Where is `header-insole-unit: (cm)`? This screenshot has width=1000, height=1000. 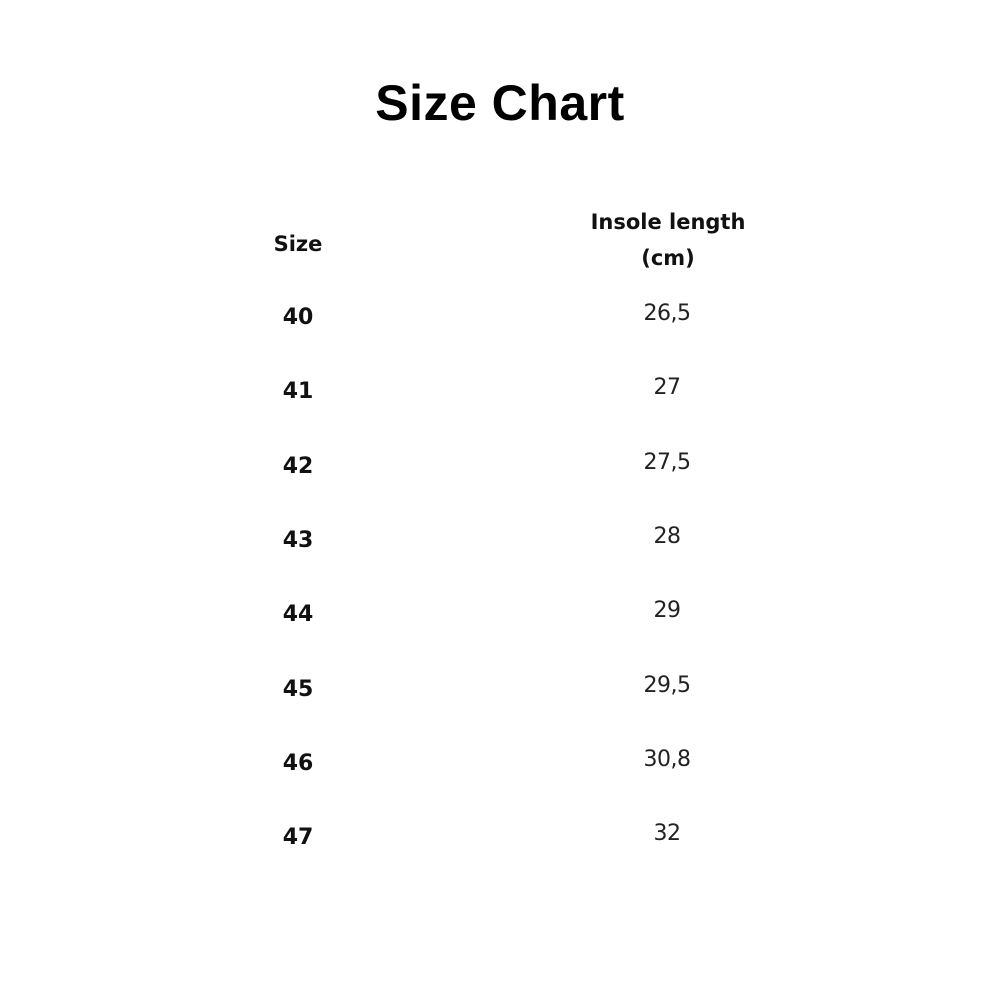 header-insole-unit: (cm) is located at coordinates (668, 258).